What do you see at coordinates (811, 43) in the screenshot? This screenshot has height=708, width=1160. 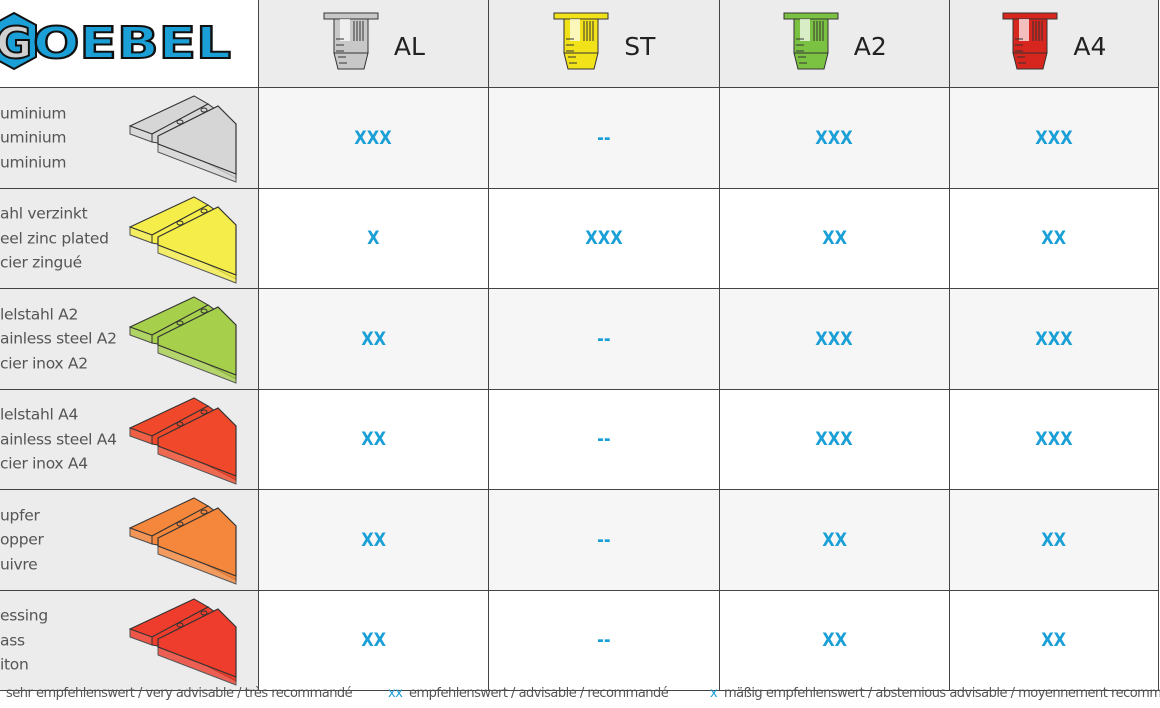 I see `rivet-nut-green-icon` at bounding box center [811, 43].